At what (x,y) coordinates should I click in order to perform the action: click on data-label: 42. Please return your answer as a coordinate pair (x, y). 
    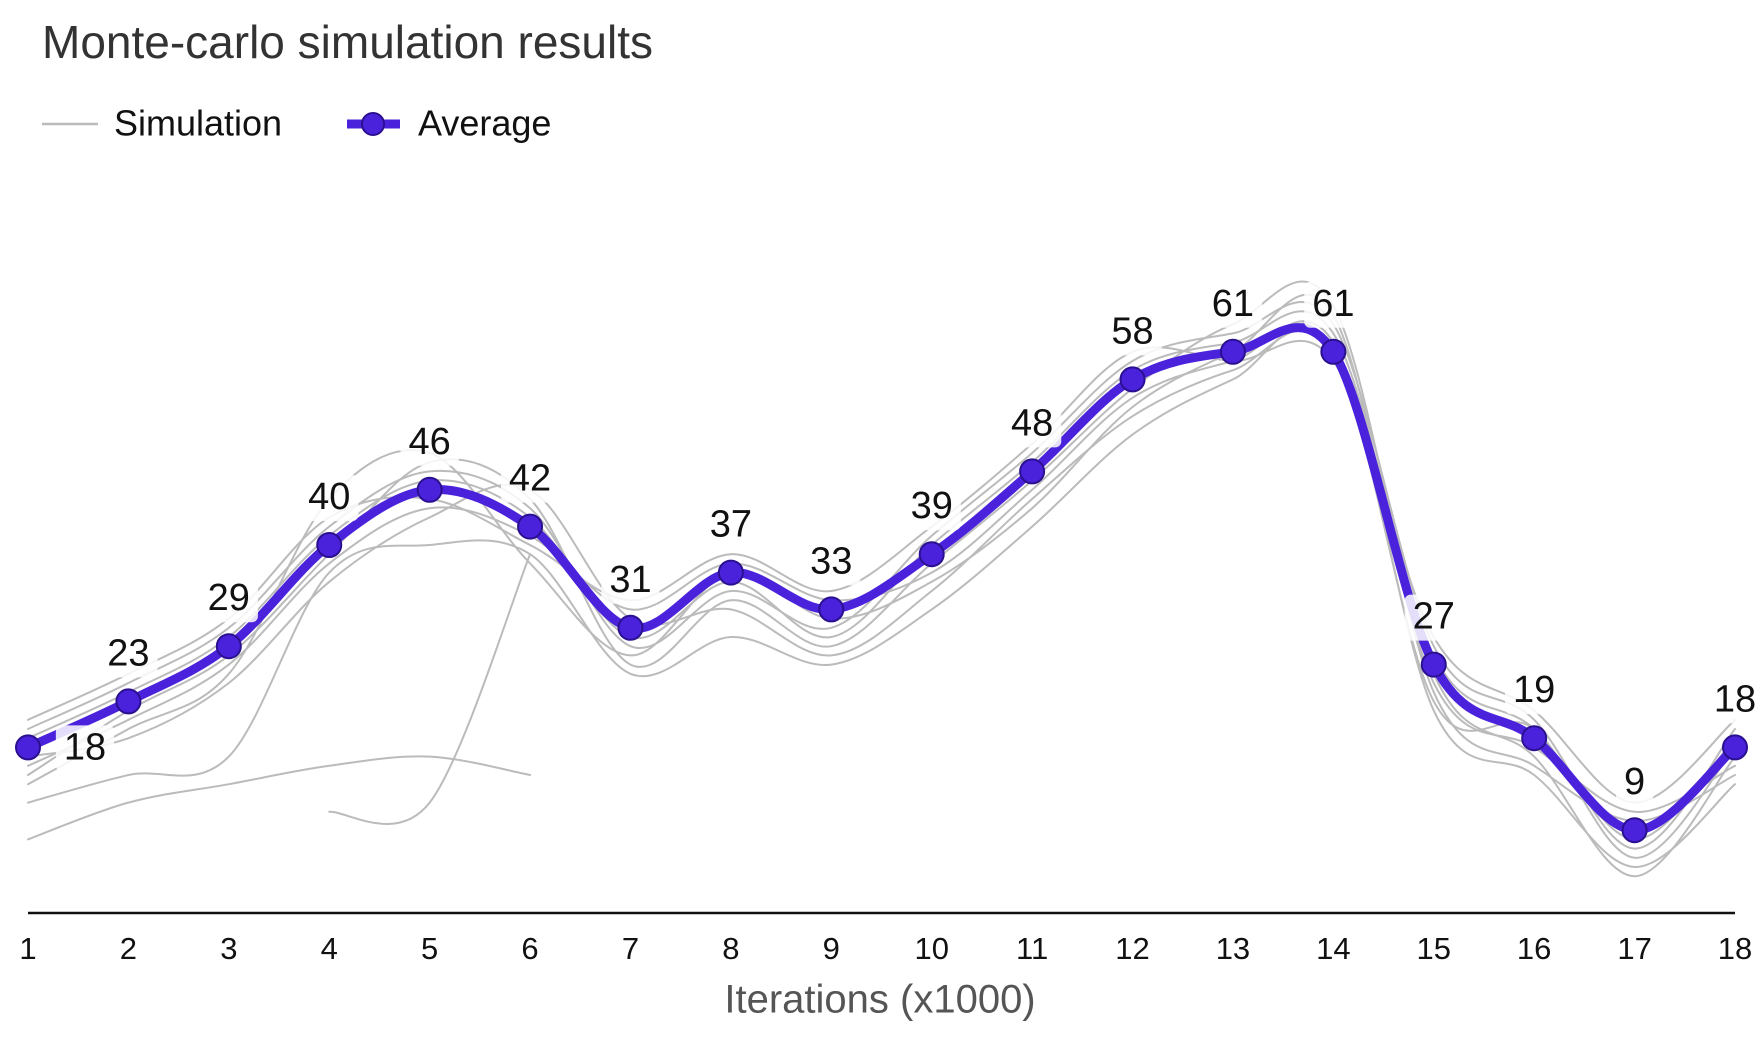
    Looking at the image, I should click on (530, 479).